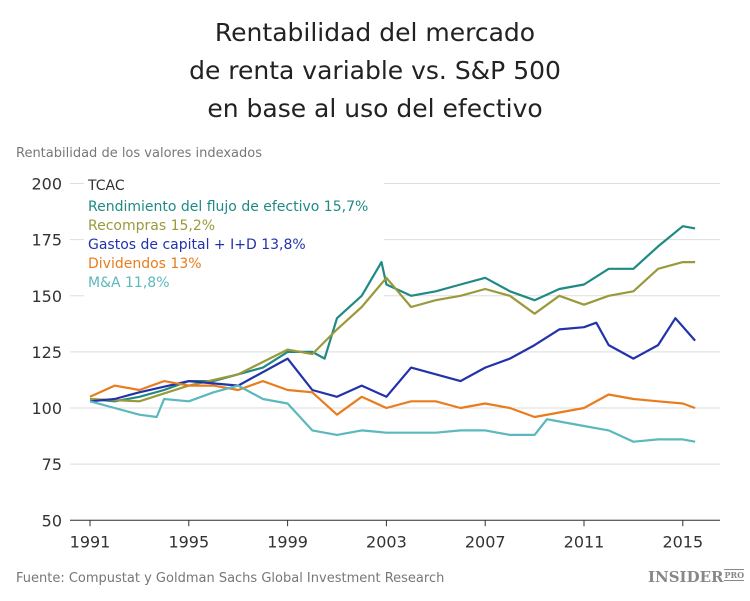  I want to click on insider-pro-logo: INSIDERPRO, so click(696, 577).